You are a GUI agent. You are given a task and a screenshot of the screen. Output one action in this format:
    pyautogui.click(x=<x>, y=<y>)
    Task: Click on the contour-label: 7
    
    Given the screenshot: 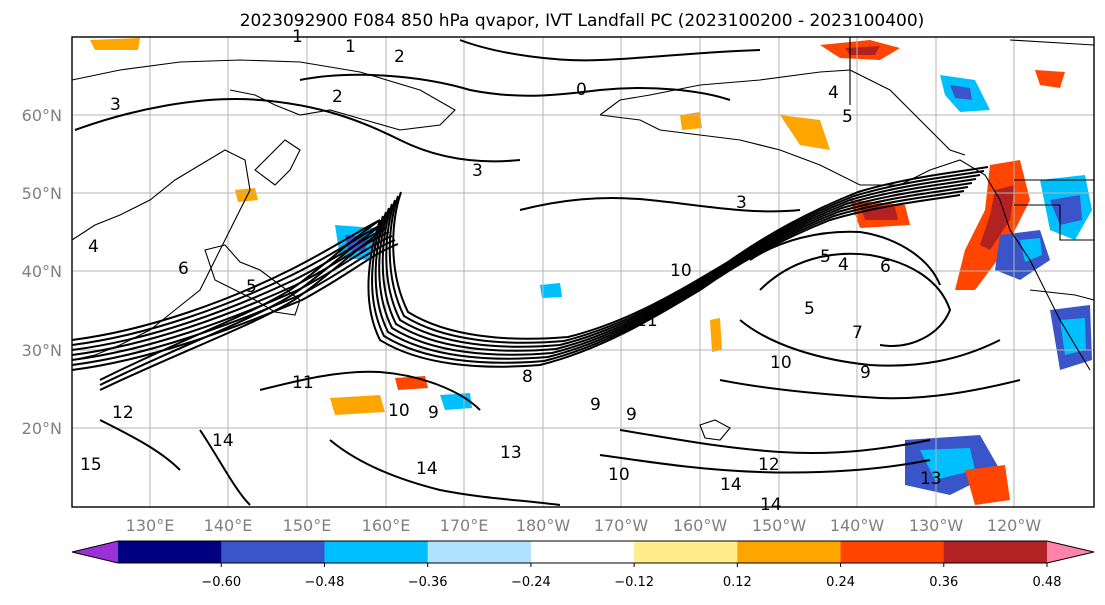 What is the action you would take?
    pyautogui.click(x=857, y=333)
    